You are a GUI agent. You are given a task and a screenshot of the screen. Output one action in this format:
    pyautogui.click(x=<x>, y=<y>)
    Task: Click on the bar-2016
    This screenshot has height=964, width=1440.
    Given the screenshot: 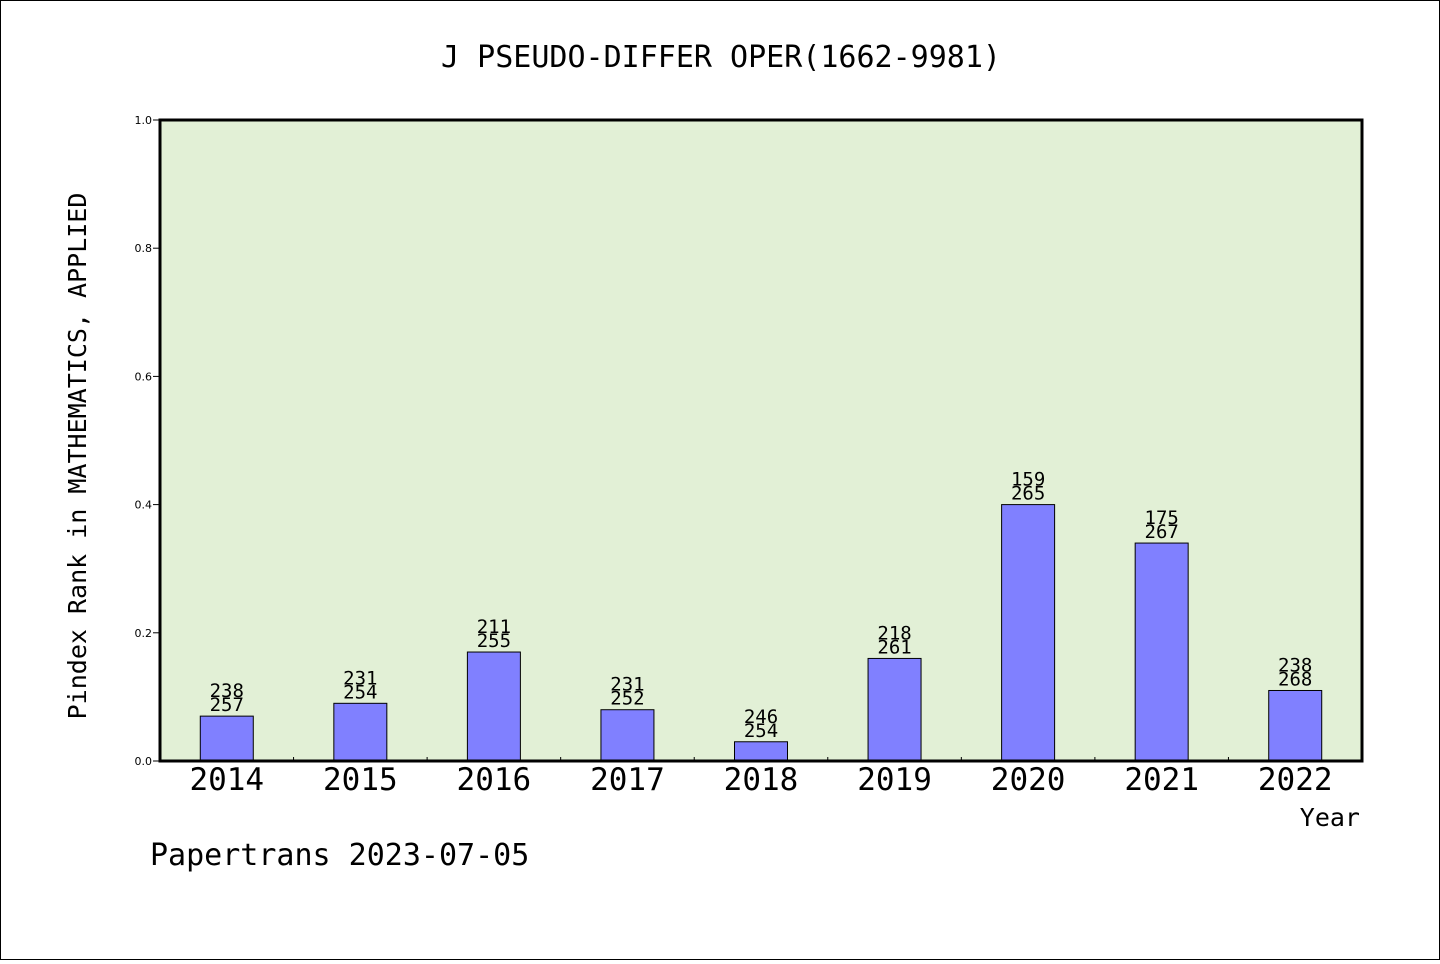 What is the action you would take?
    pyautogui.click(x=493, y=706)
    